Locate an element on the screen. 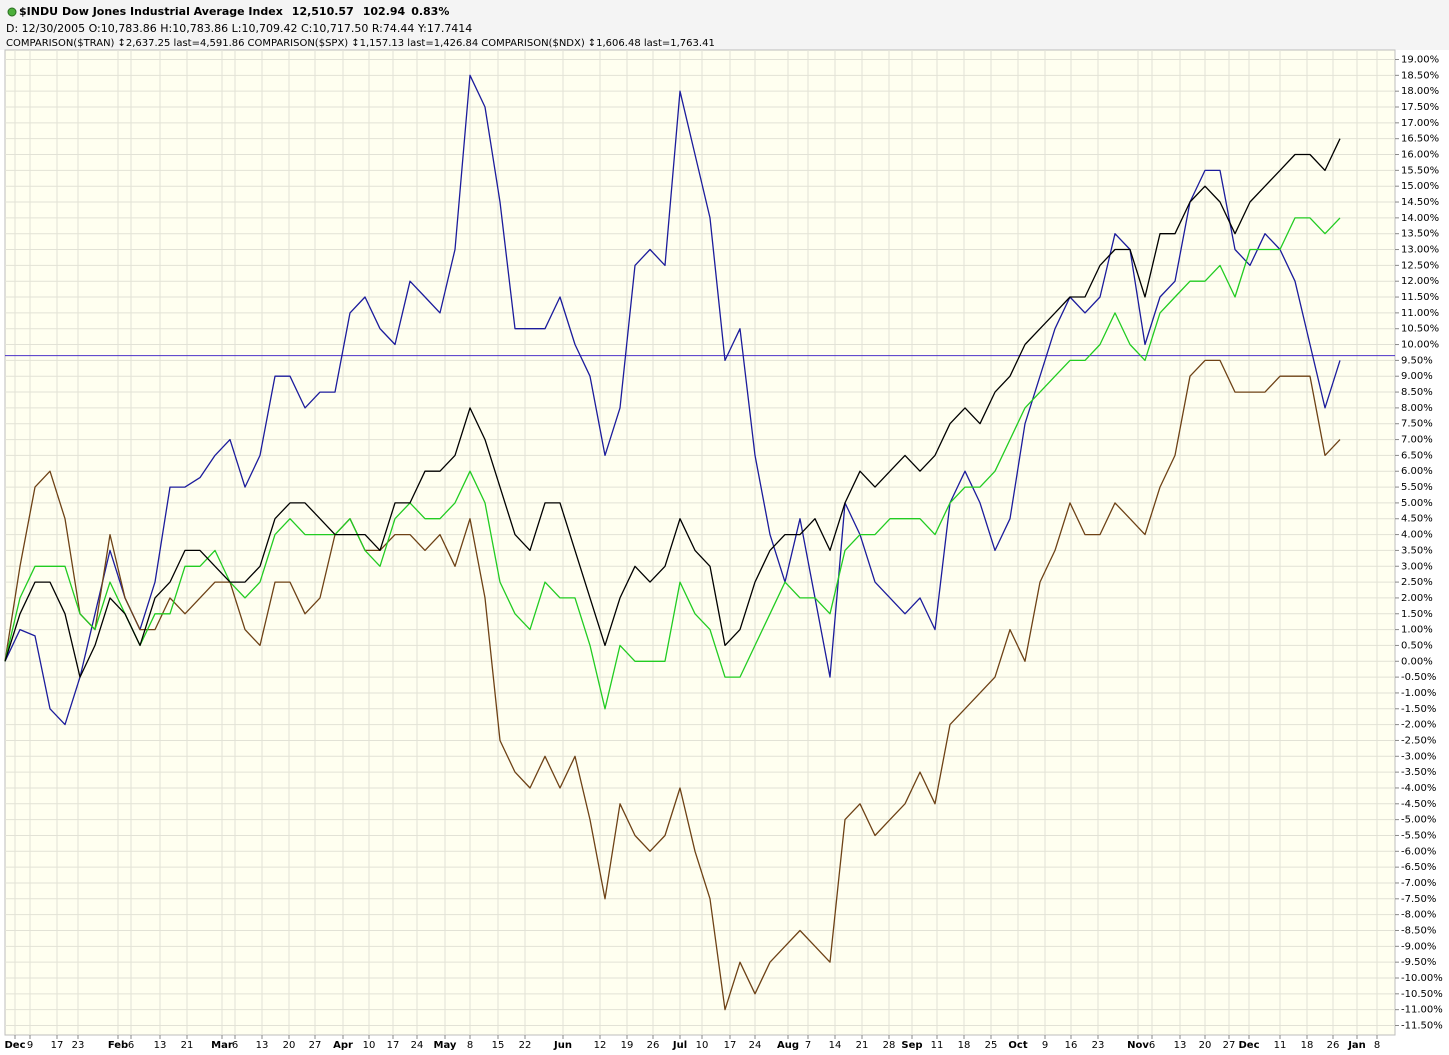 This screenshot has width=1449, height=1055. y-tick-label: -6.00% is located at coordinates (1418, 851).